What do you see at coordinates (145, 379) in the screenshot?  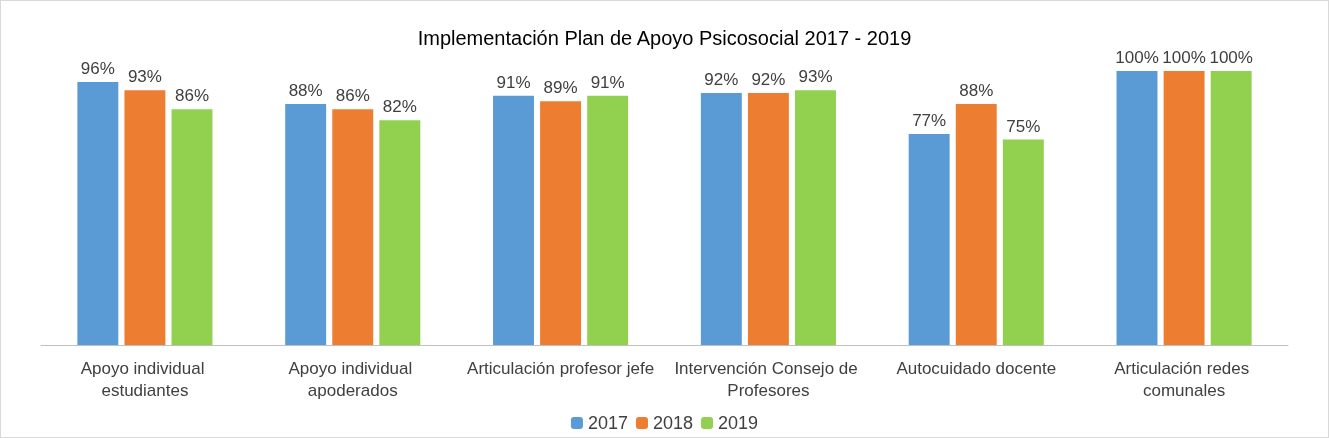 I see `x-tick-label: Apoyo individual estudiantes` at bounding box center [145, 379].